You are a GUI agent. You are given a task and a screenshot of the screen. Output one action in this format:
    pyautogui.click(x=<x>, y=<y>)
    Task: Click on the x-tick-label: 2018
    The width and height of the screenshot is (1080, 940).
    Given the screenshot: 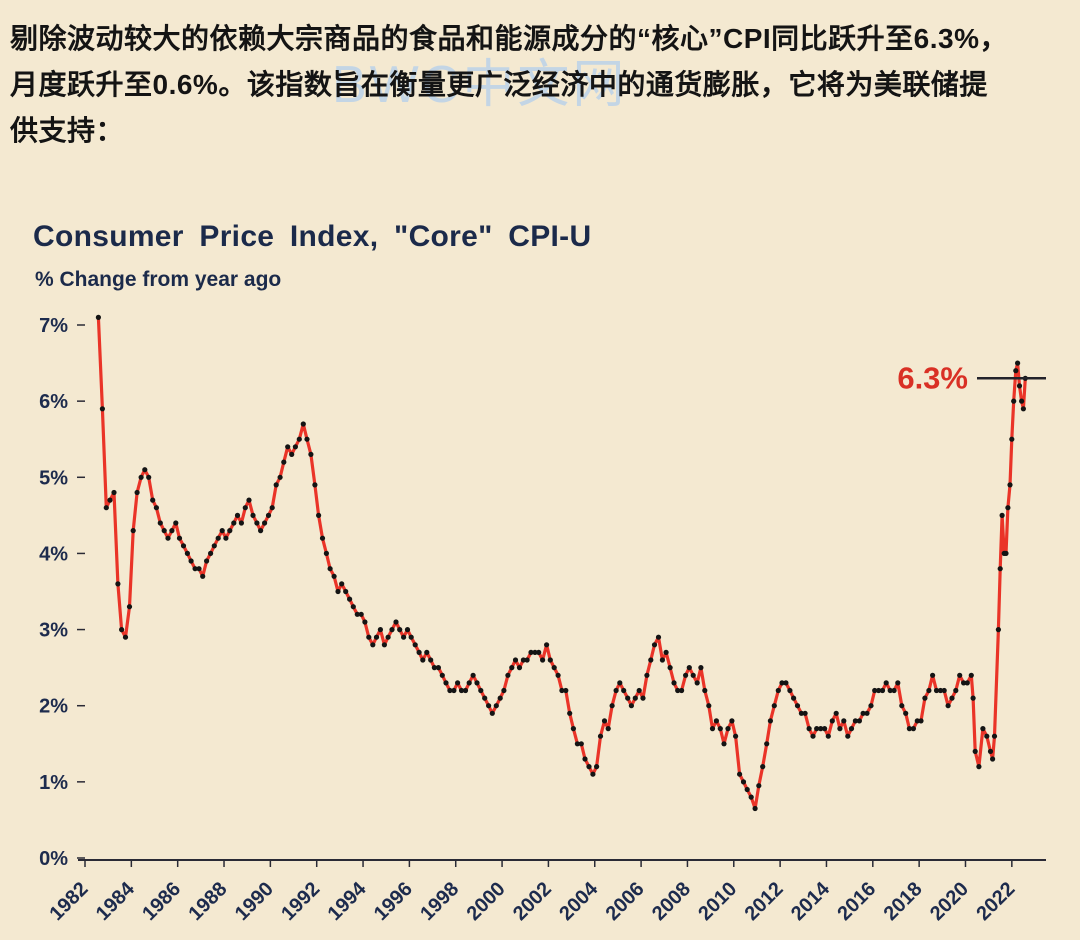 What is the action you would take?
    pyautogui.click(x=903, y=901)
    